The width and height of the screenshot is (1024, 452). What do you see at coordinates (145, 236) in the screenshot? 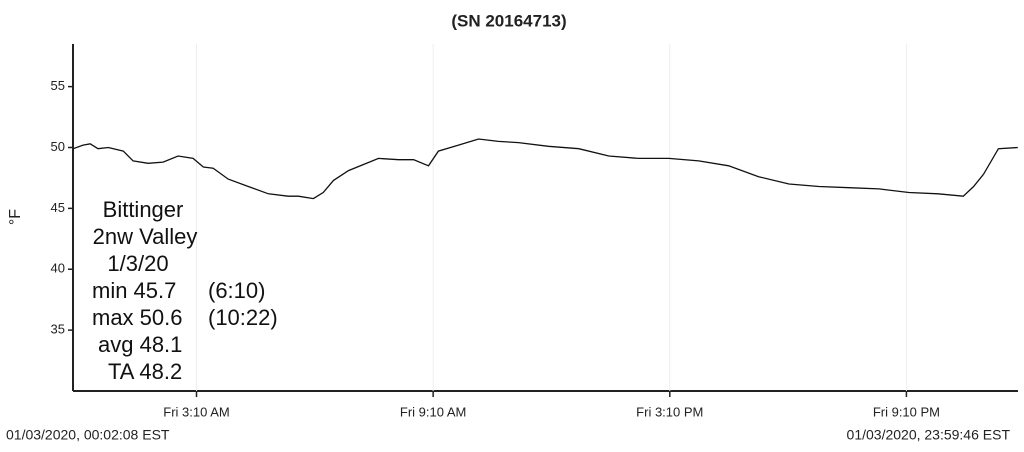
I see `annotation: 2nw Valley` at bounding box center [145, 236].